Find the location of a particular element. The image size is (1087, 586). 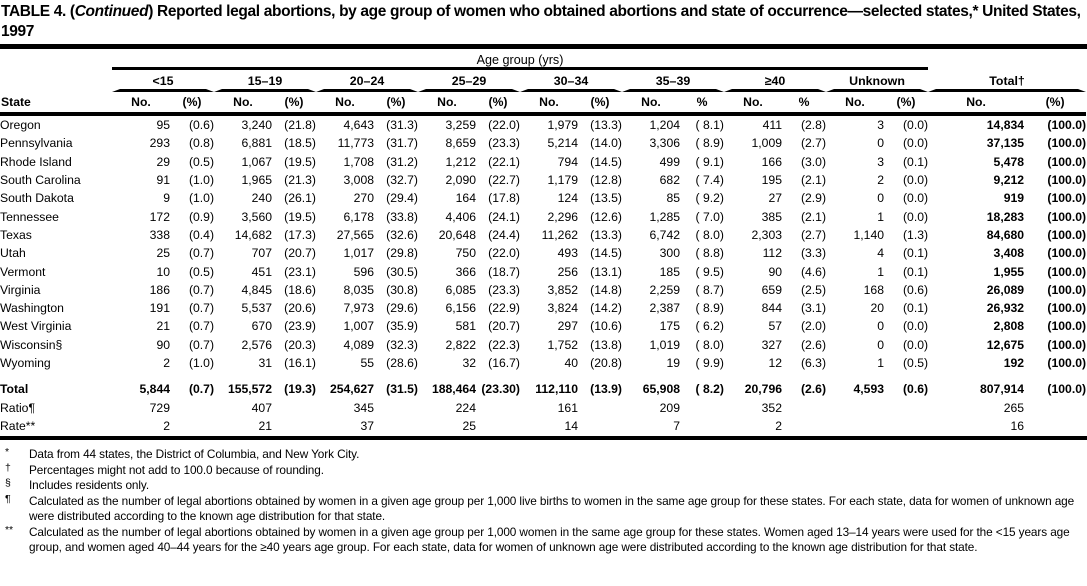

cell: 2,387 is located at coordinates (665, 308).